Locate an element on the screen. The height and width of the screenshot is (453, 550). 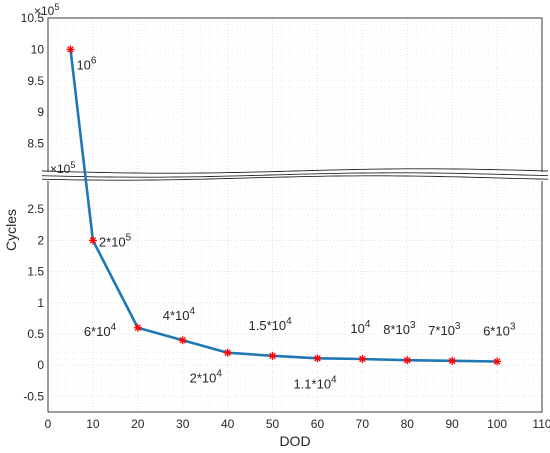
data-label: 2*105 is located at coordinates (115, 240).